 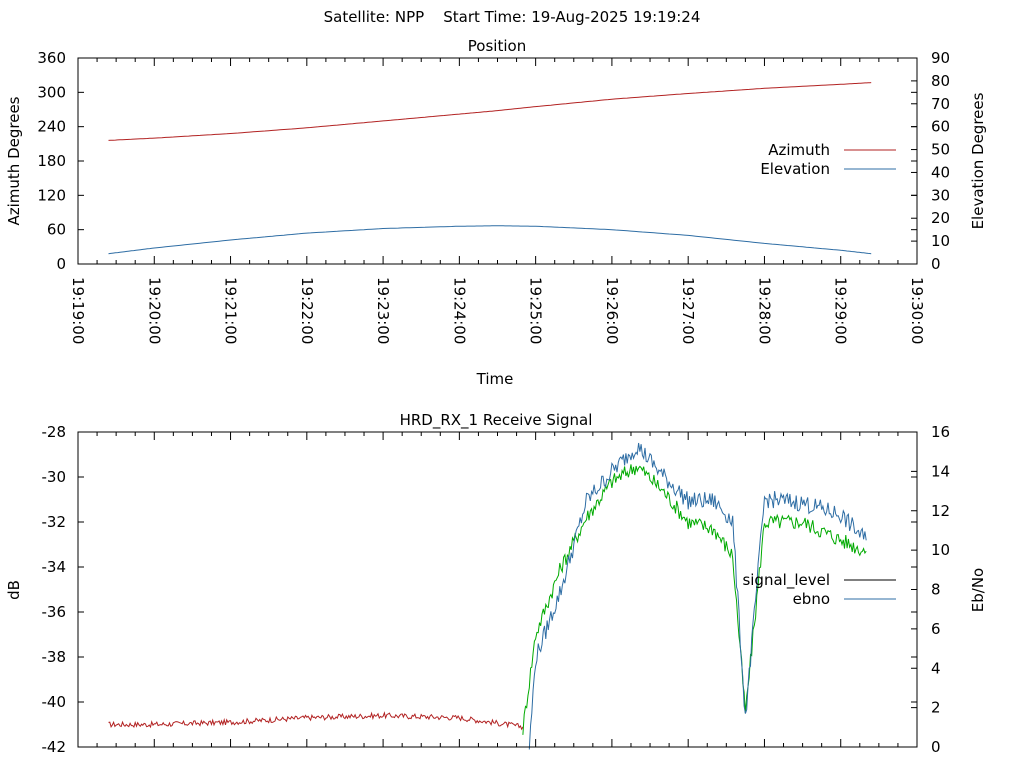 What do you see at coordinates (917, 310) in the screenshot?
I see `position-x-tick-label: 19:30:00` at bounding box center [917, 310].